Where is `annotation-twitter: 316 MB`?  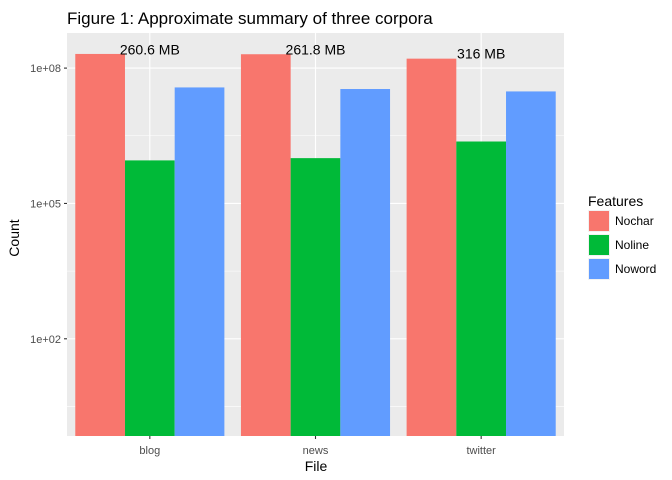
annotation-twitter: 316 MB is located at coordinates (481, 54).